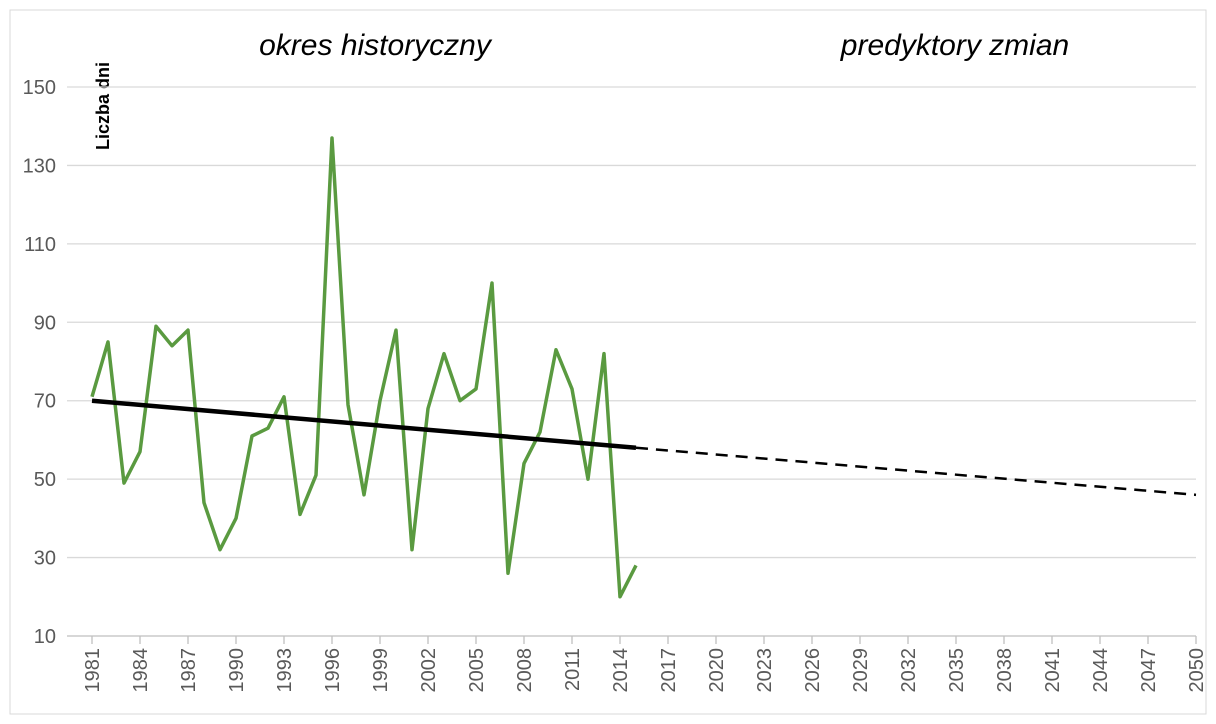 The height and width of the screenshot is (724, 1216). Describe the element at coordinates (1197, 670) in the screenshot. I see `x-tick-label: 2050` at that location.